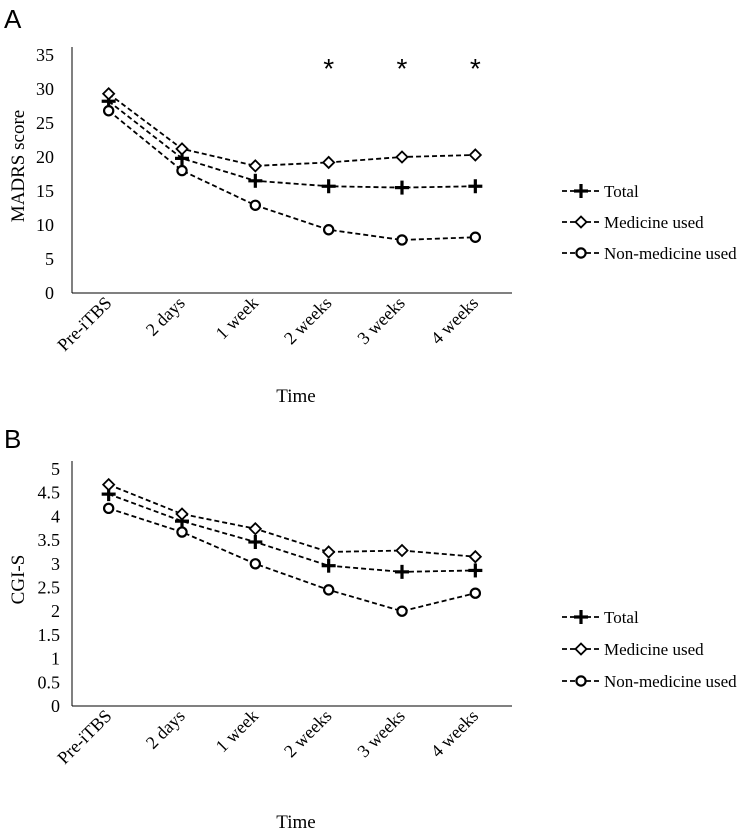  Describe the element at coordinates (18, 580) in the screenshot. I see `y-axis-title: CGI-S` at that location.